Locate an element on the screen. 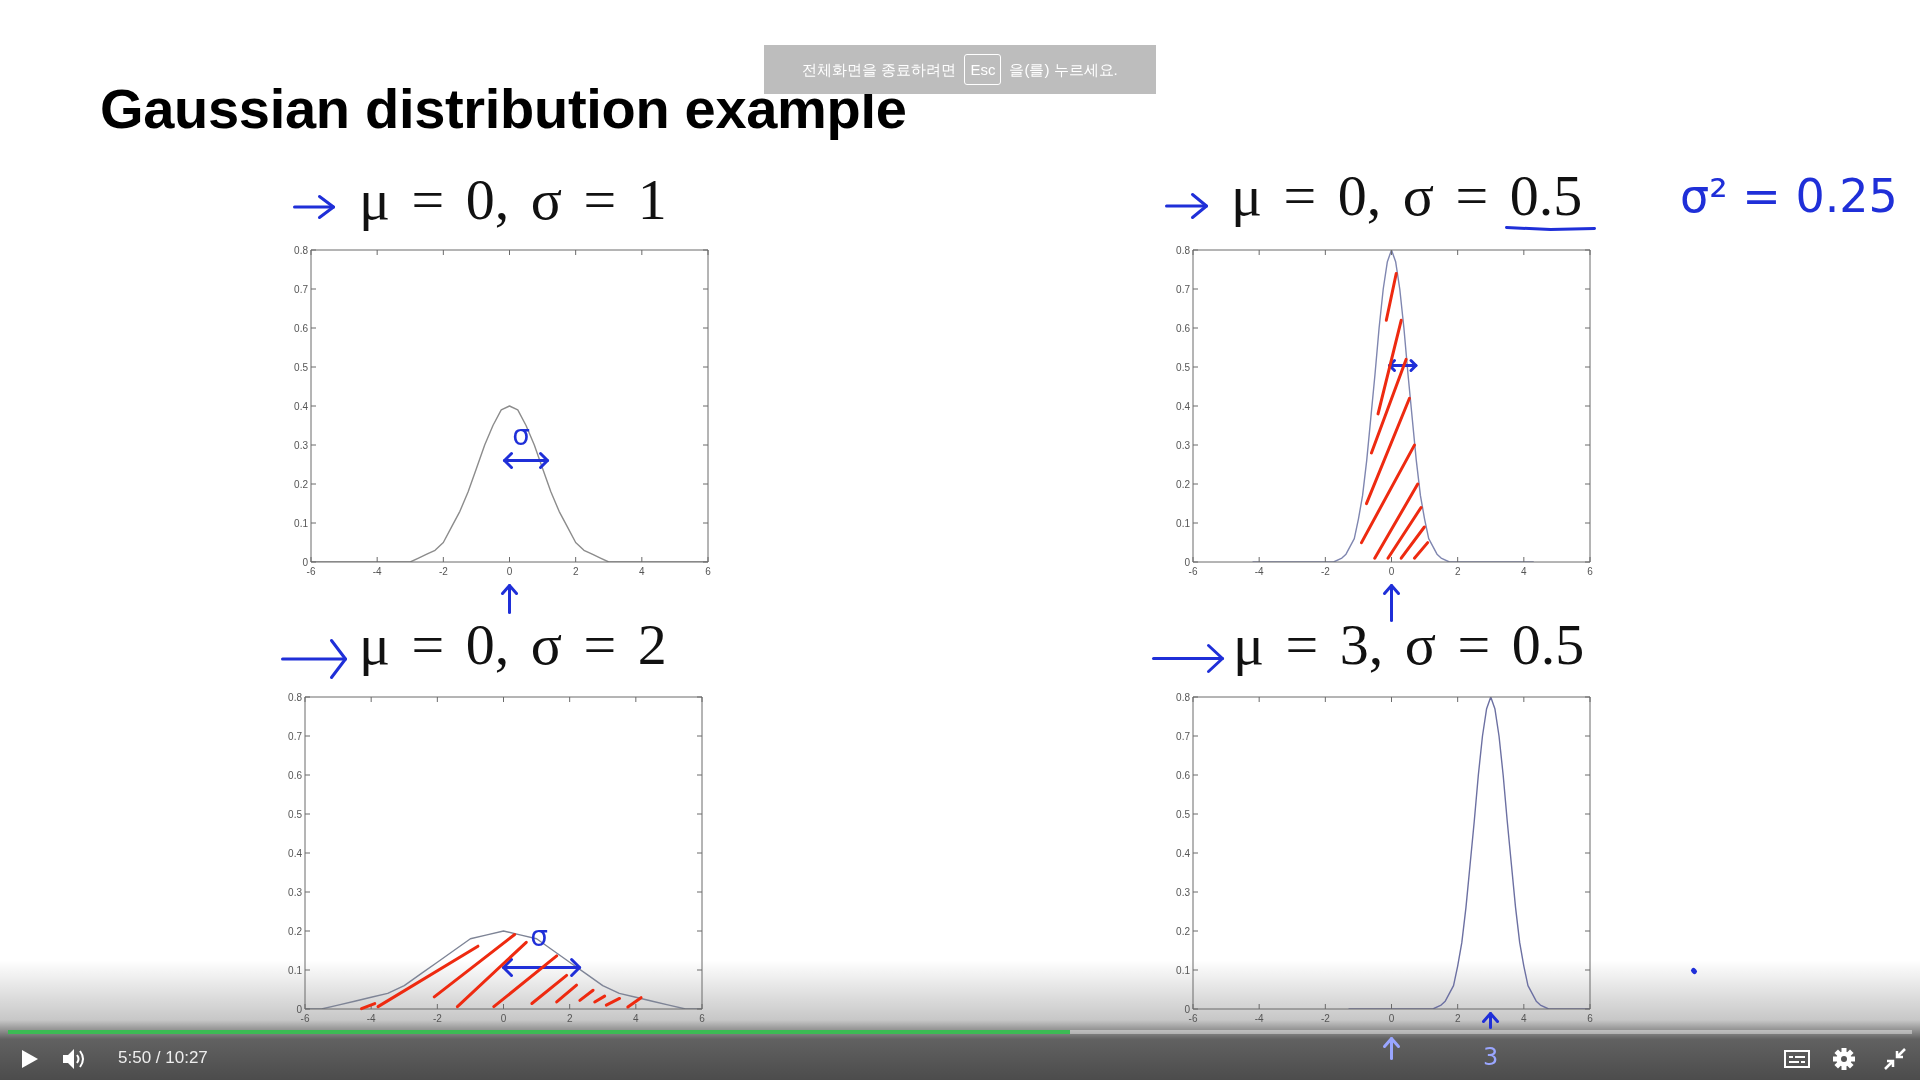 The width and height of the screenshot is (1920, 1080). text: 5:50 / 10:27 is located at coordinates (163, 1057).